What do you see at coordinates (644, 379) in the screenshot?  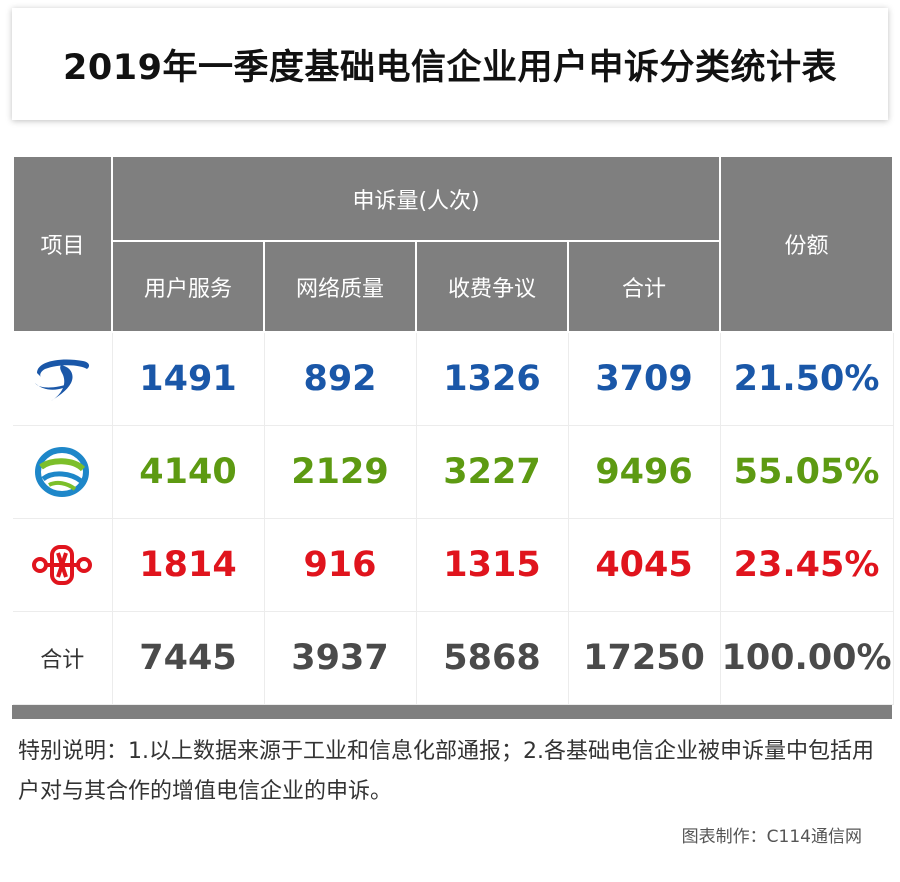 I see `telecom-subtotal: 3709` at bounding box center [644, 379].